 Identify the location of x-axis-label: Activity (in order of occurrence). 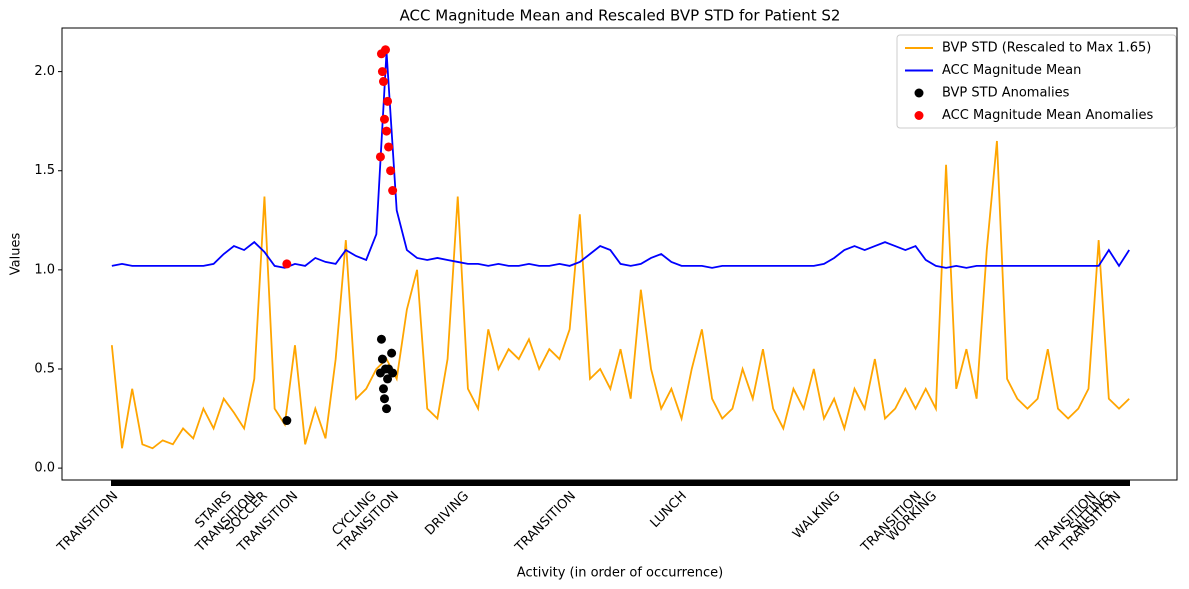
(620, 573).